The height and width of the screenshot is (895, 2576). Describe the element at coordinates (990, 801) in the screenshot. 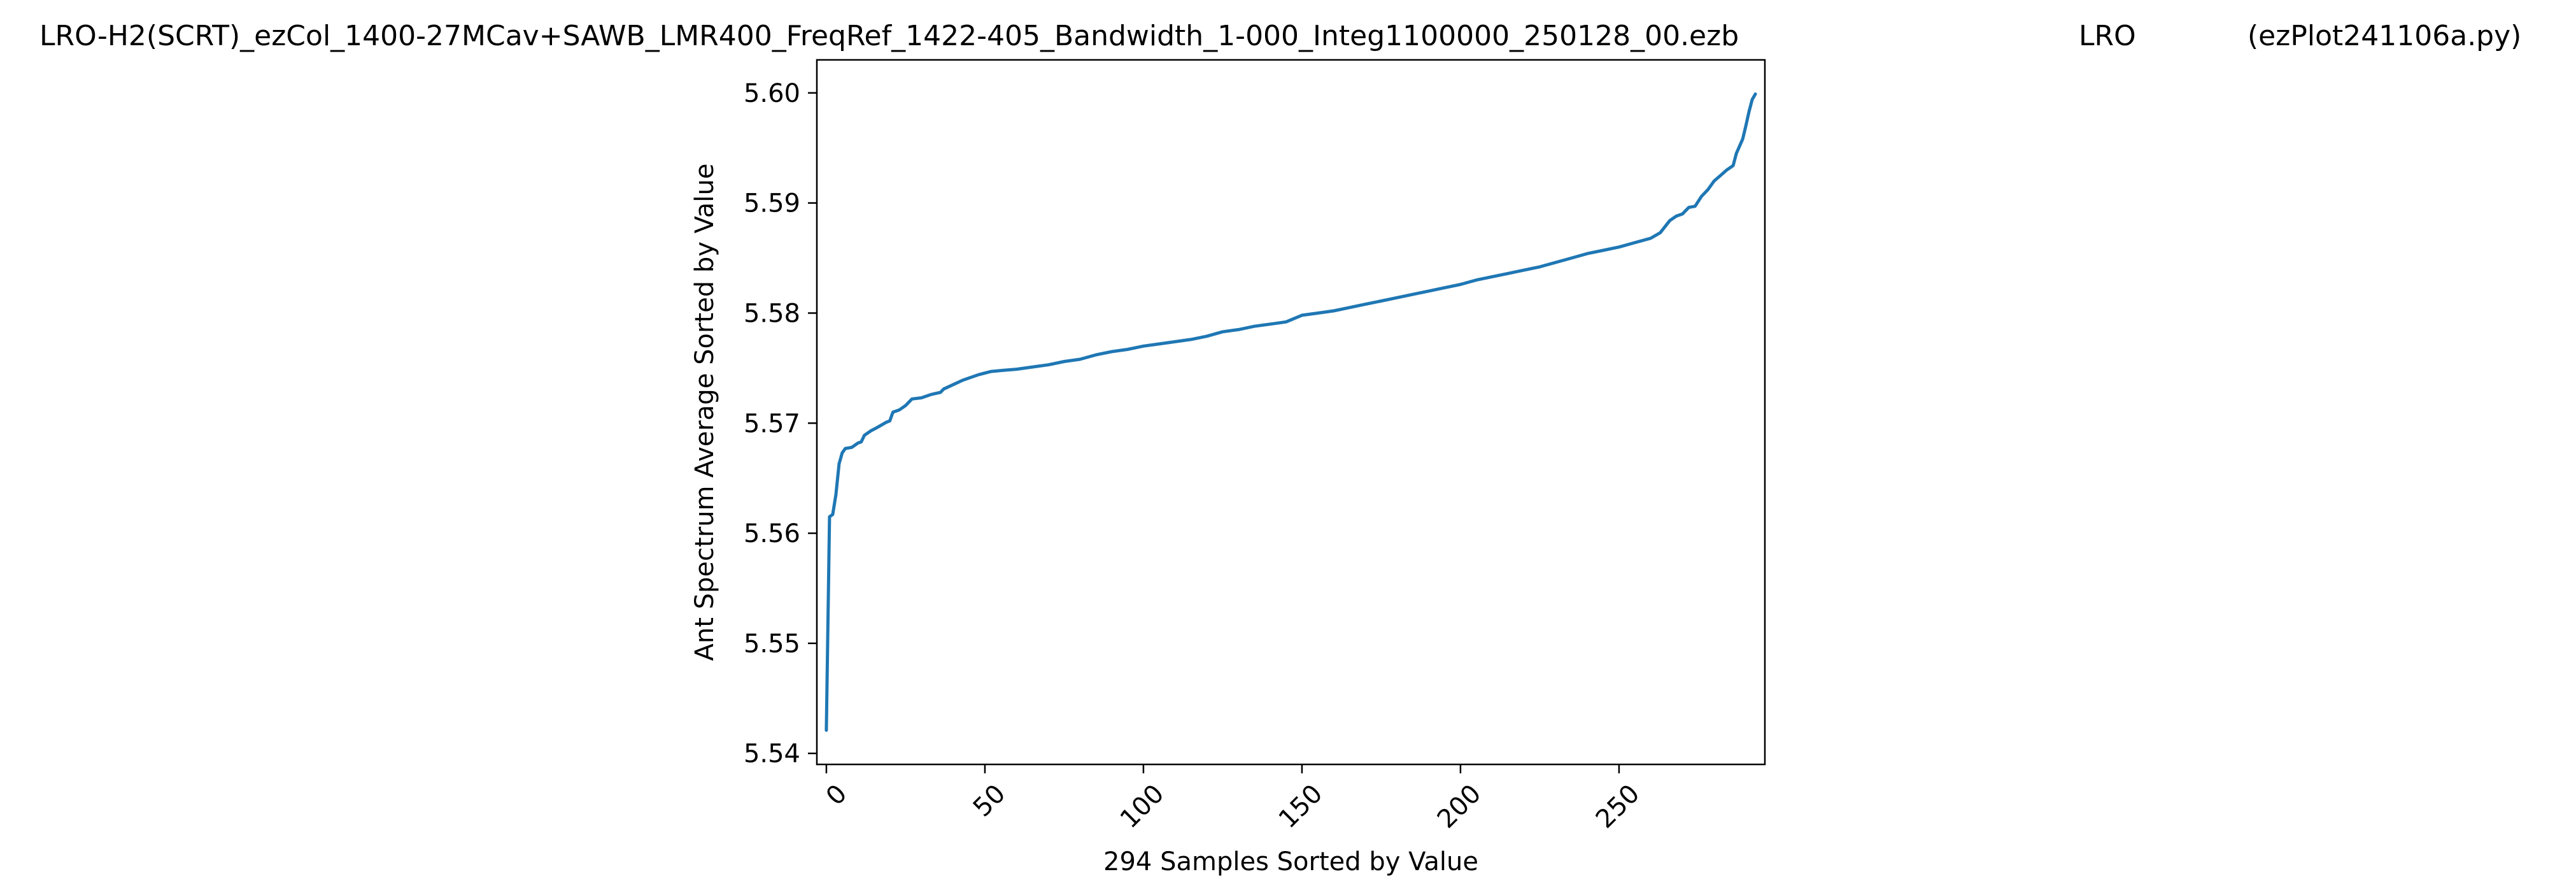

I see `x-tick-label: 50` at that location.